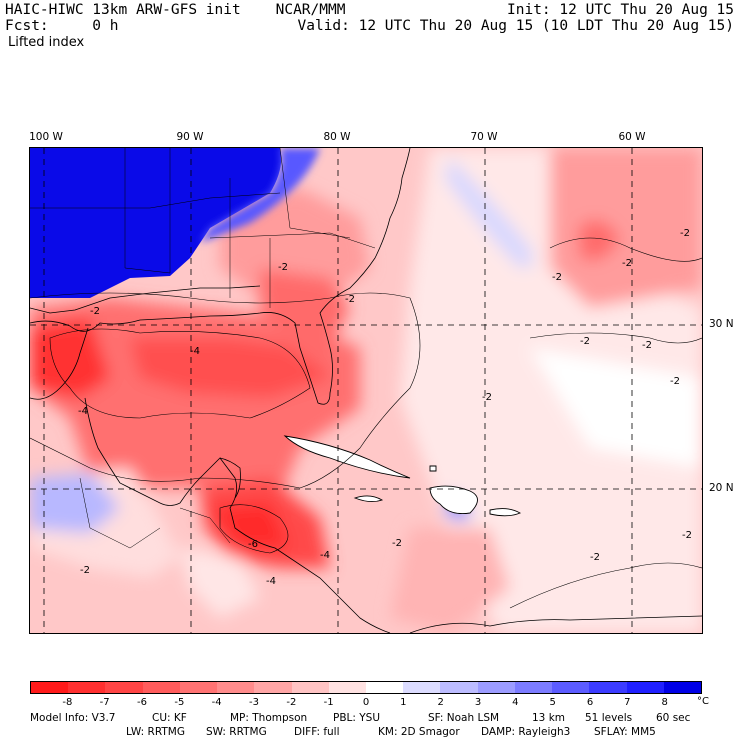 The width and height of the screenshot is (740, 740). Describe the element at coordinates (254, 702) in the screenshot. I see `colorbar-tick-label: -3` at that location.